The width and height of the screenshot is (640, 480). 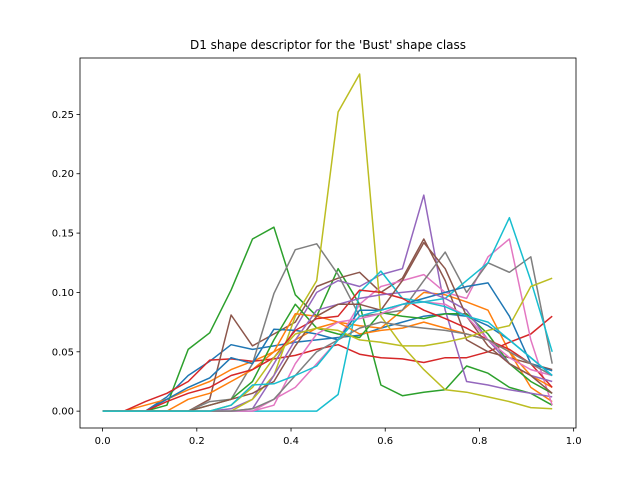 What do you see at coordinates (385, 441) in the screenshot?
I see `x-tick-label: 0.6` at bounding box center [385, 441].